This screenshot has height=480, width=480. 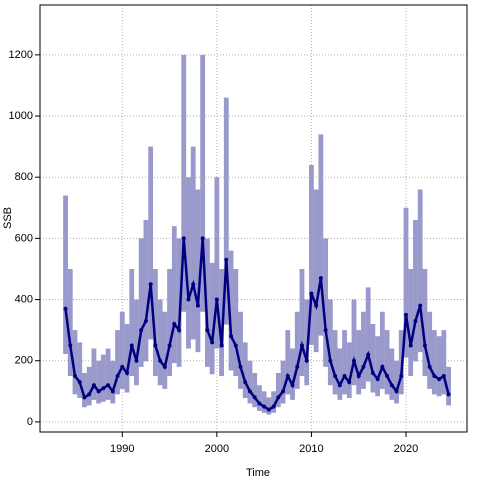 I want to click on y-tick-label: 400, so click(x=24, y=299).